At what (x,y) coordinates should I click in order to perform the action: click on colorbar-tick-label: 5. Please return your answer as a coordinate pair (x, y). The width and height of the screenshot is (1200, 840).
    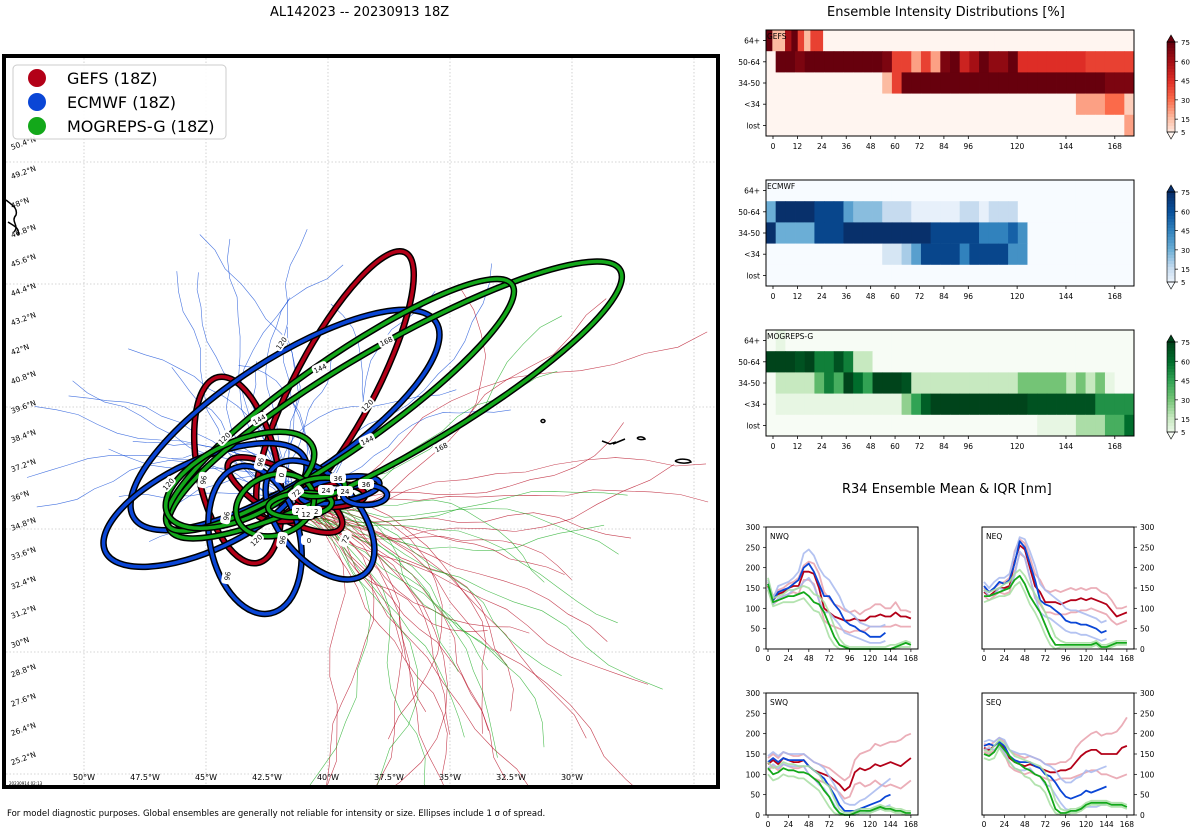
    Looking at the image, I should click on (1183, 433).